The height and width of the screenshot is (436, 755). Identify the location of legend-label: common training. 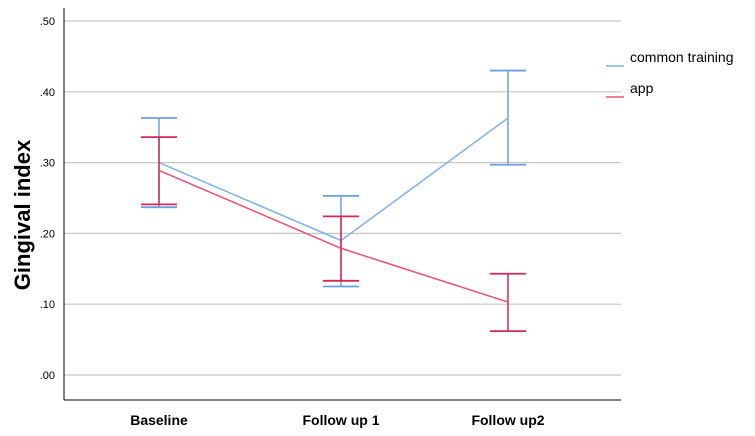
(682, 57).